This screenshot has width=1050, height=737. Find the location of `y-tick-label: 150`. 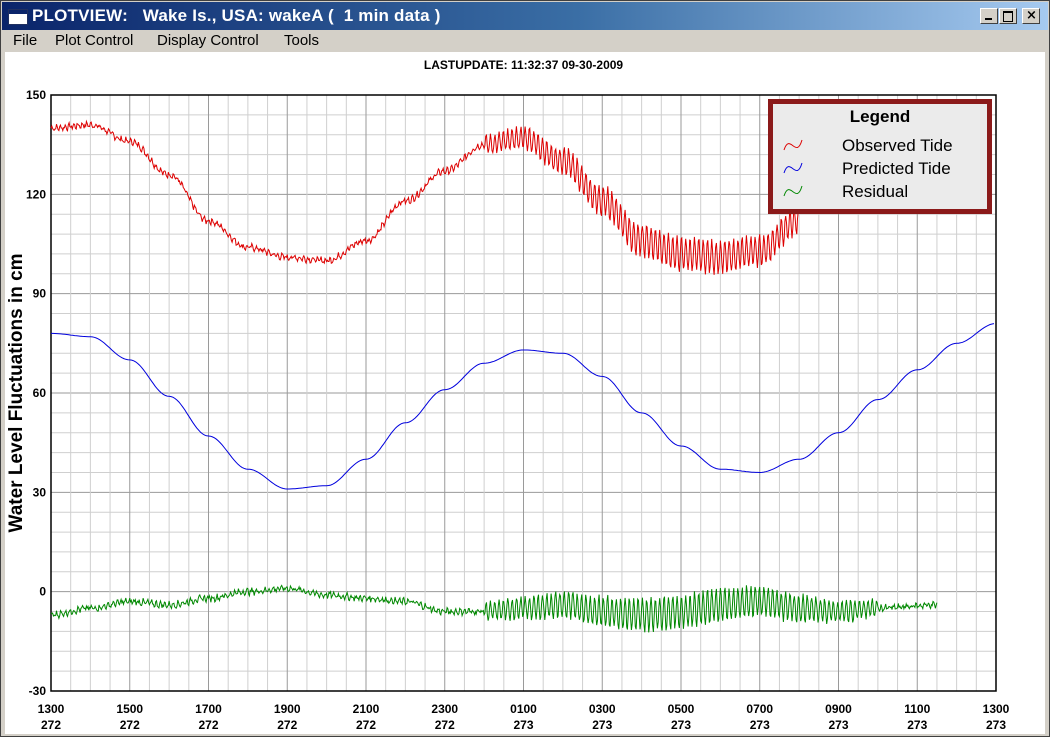

y-tick-label: 150 is located at coordinates (36, 95).